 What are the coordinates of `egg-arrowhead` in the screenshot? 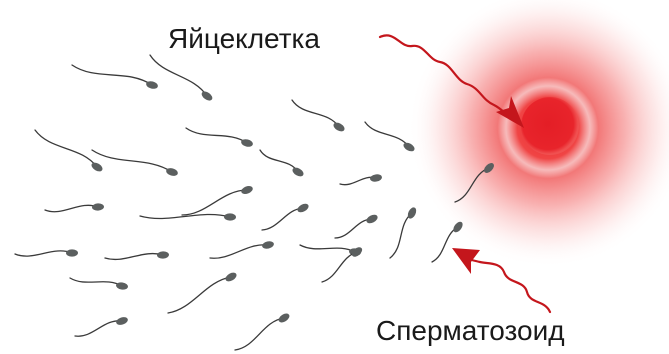 It's located at (510, 112).